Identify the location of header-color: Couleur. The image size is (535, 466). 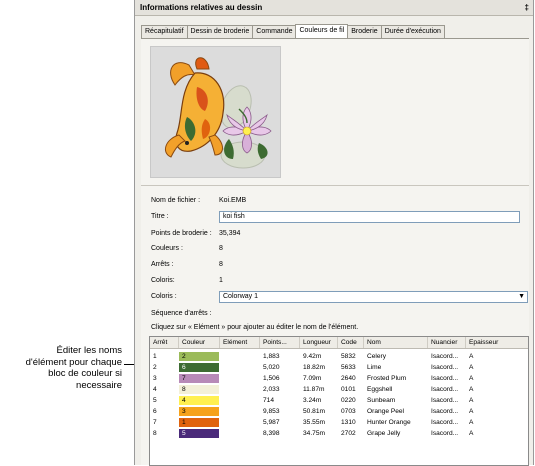
(199, 342).